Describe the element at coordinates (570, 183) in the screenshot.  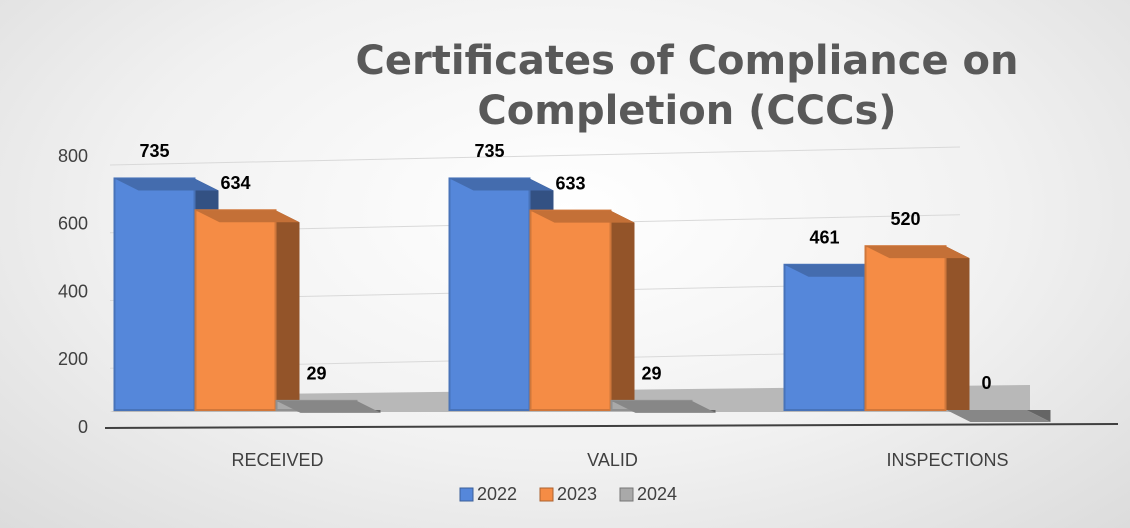
I see `value-label: 633` at that location.